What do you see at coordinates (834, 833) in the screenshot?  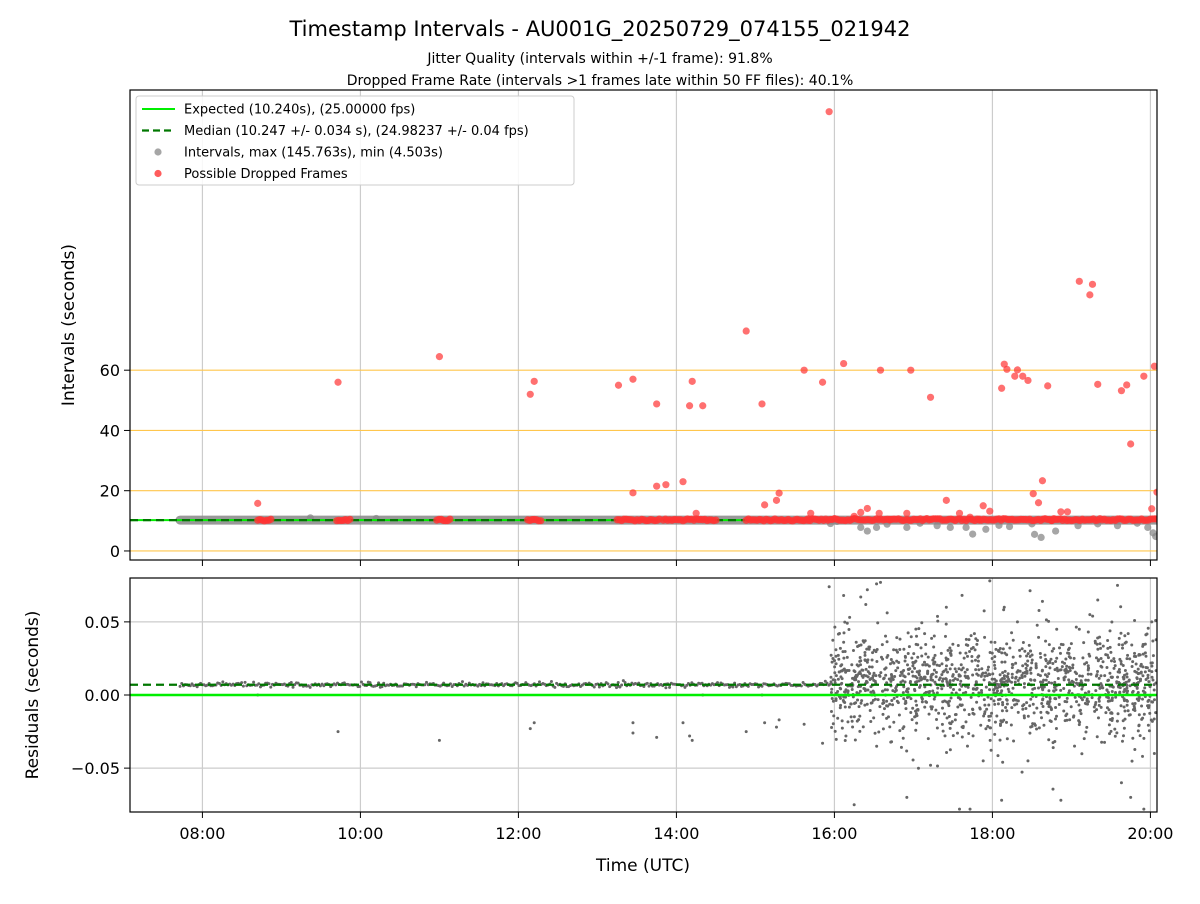 I see `x-tick-label: 16:00` at bounding box center [834, 833].